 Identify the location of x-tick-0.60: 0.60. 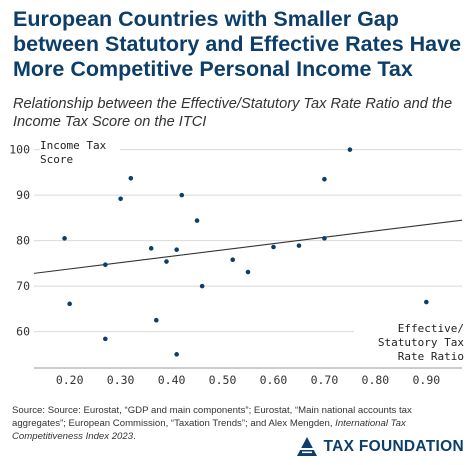
(274, 380).